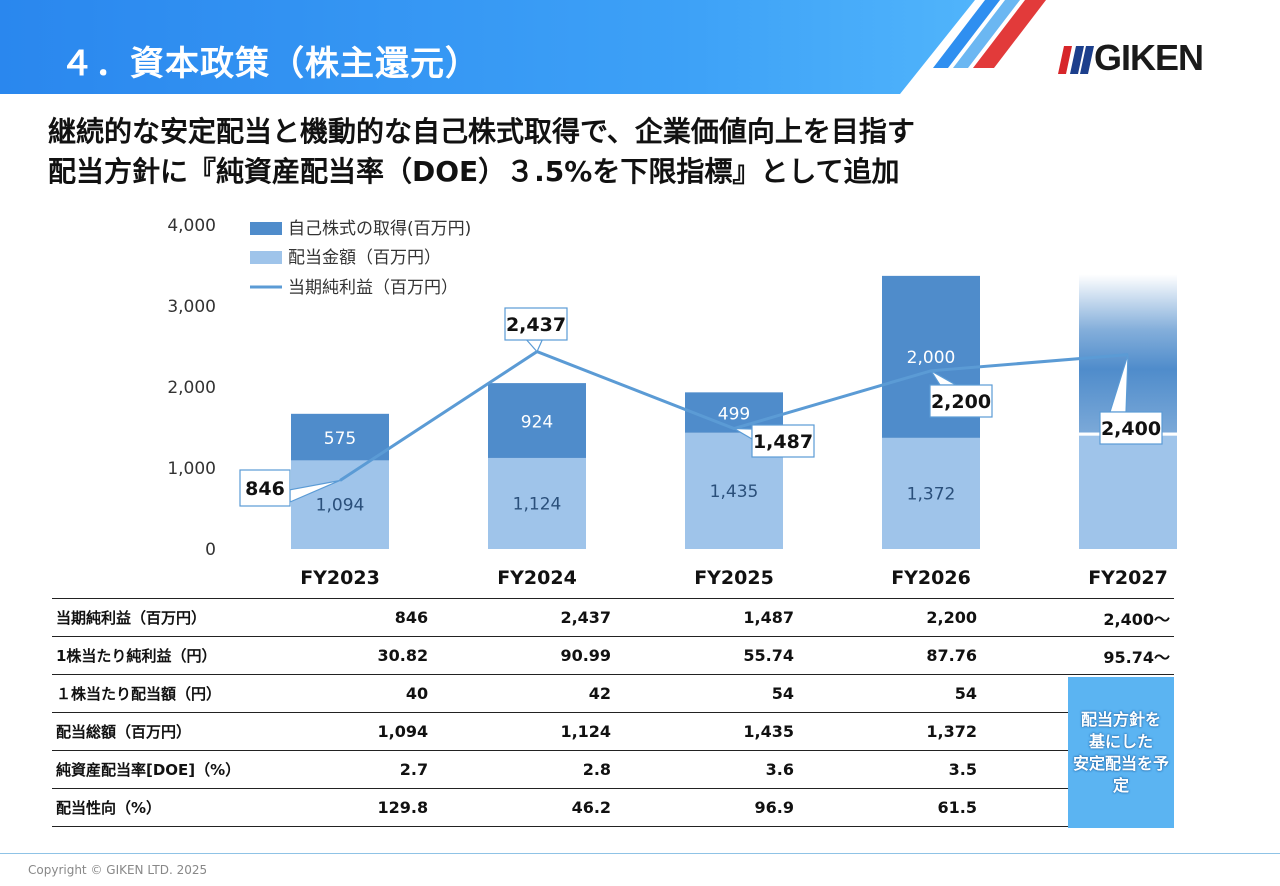 Image resolution: width=1280 pixels, height=886 pixels. Describe the element at coordinates (341, 807) in the screenshot. I see `table-cell: 129.8` at that location.